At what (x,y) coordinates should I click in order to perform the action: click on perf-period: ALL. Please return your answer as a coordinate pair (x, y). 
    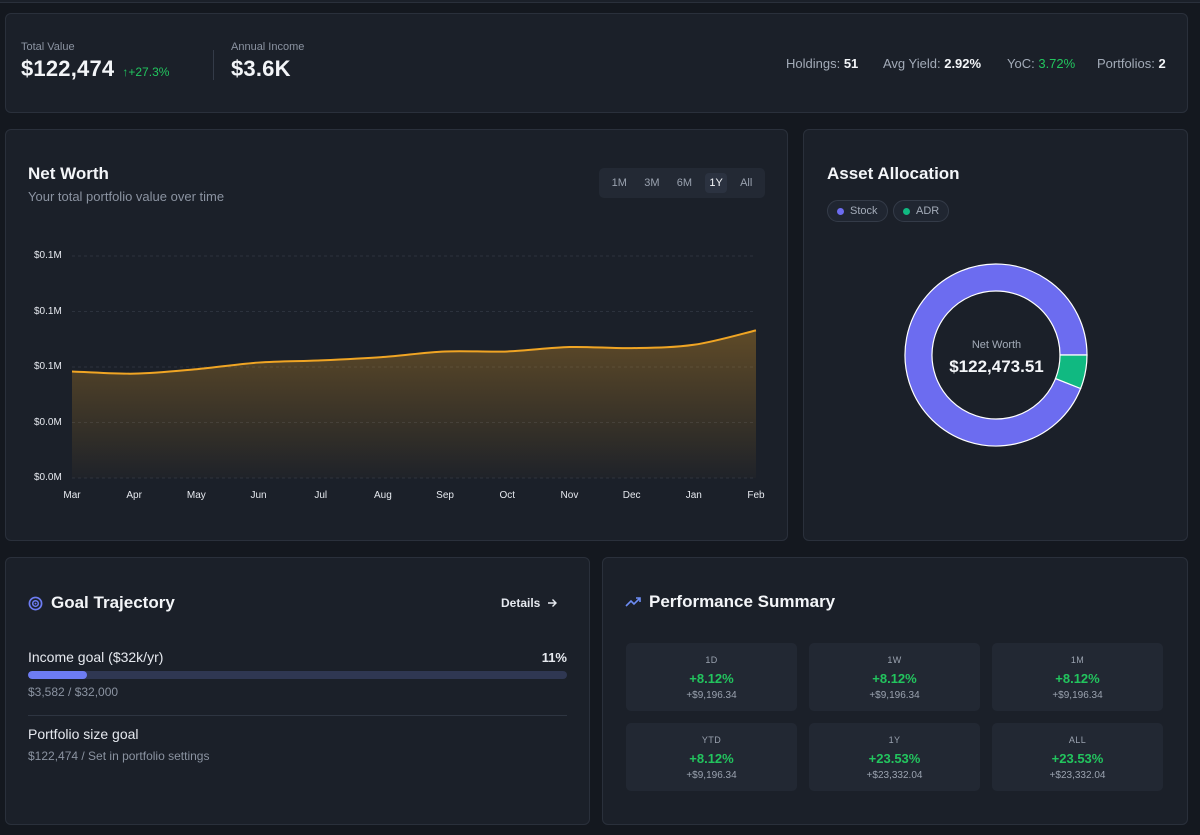
    Looking at the image, I should click on (1077, 740).